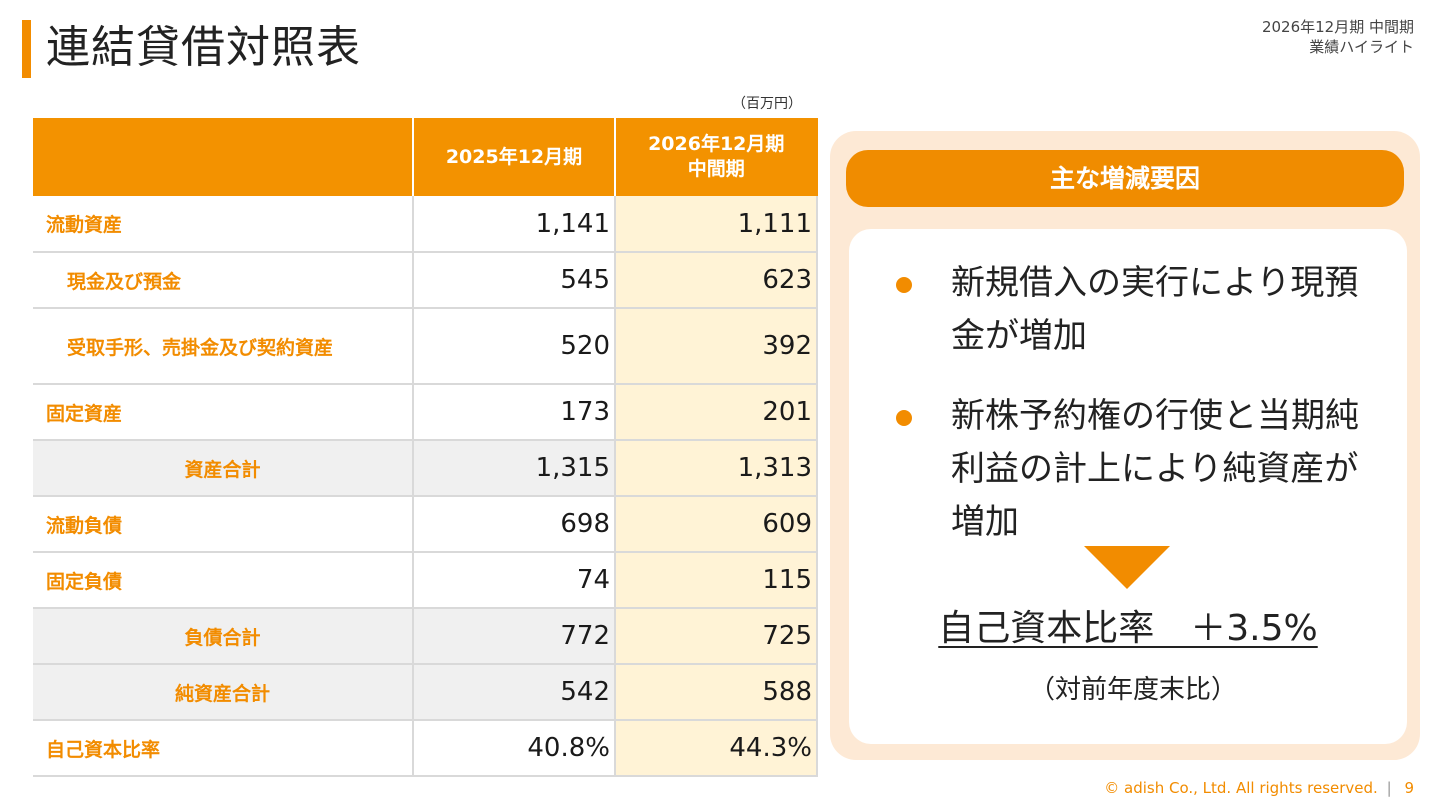  What do you see at coordinates (223, 157) in the screenshot?
I see `header-label-col` at bounding box center [223, 157].